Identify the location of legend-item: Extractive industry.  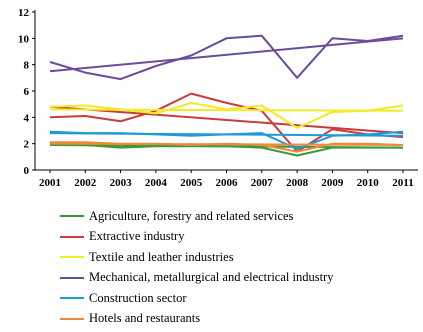
(240, 237).